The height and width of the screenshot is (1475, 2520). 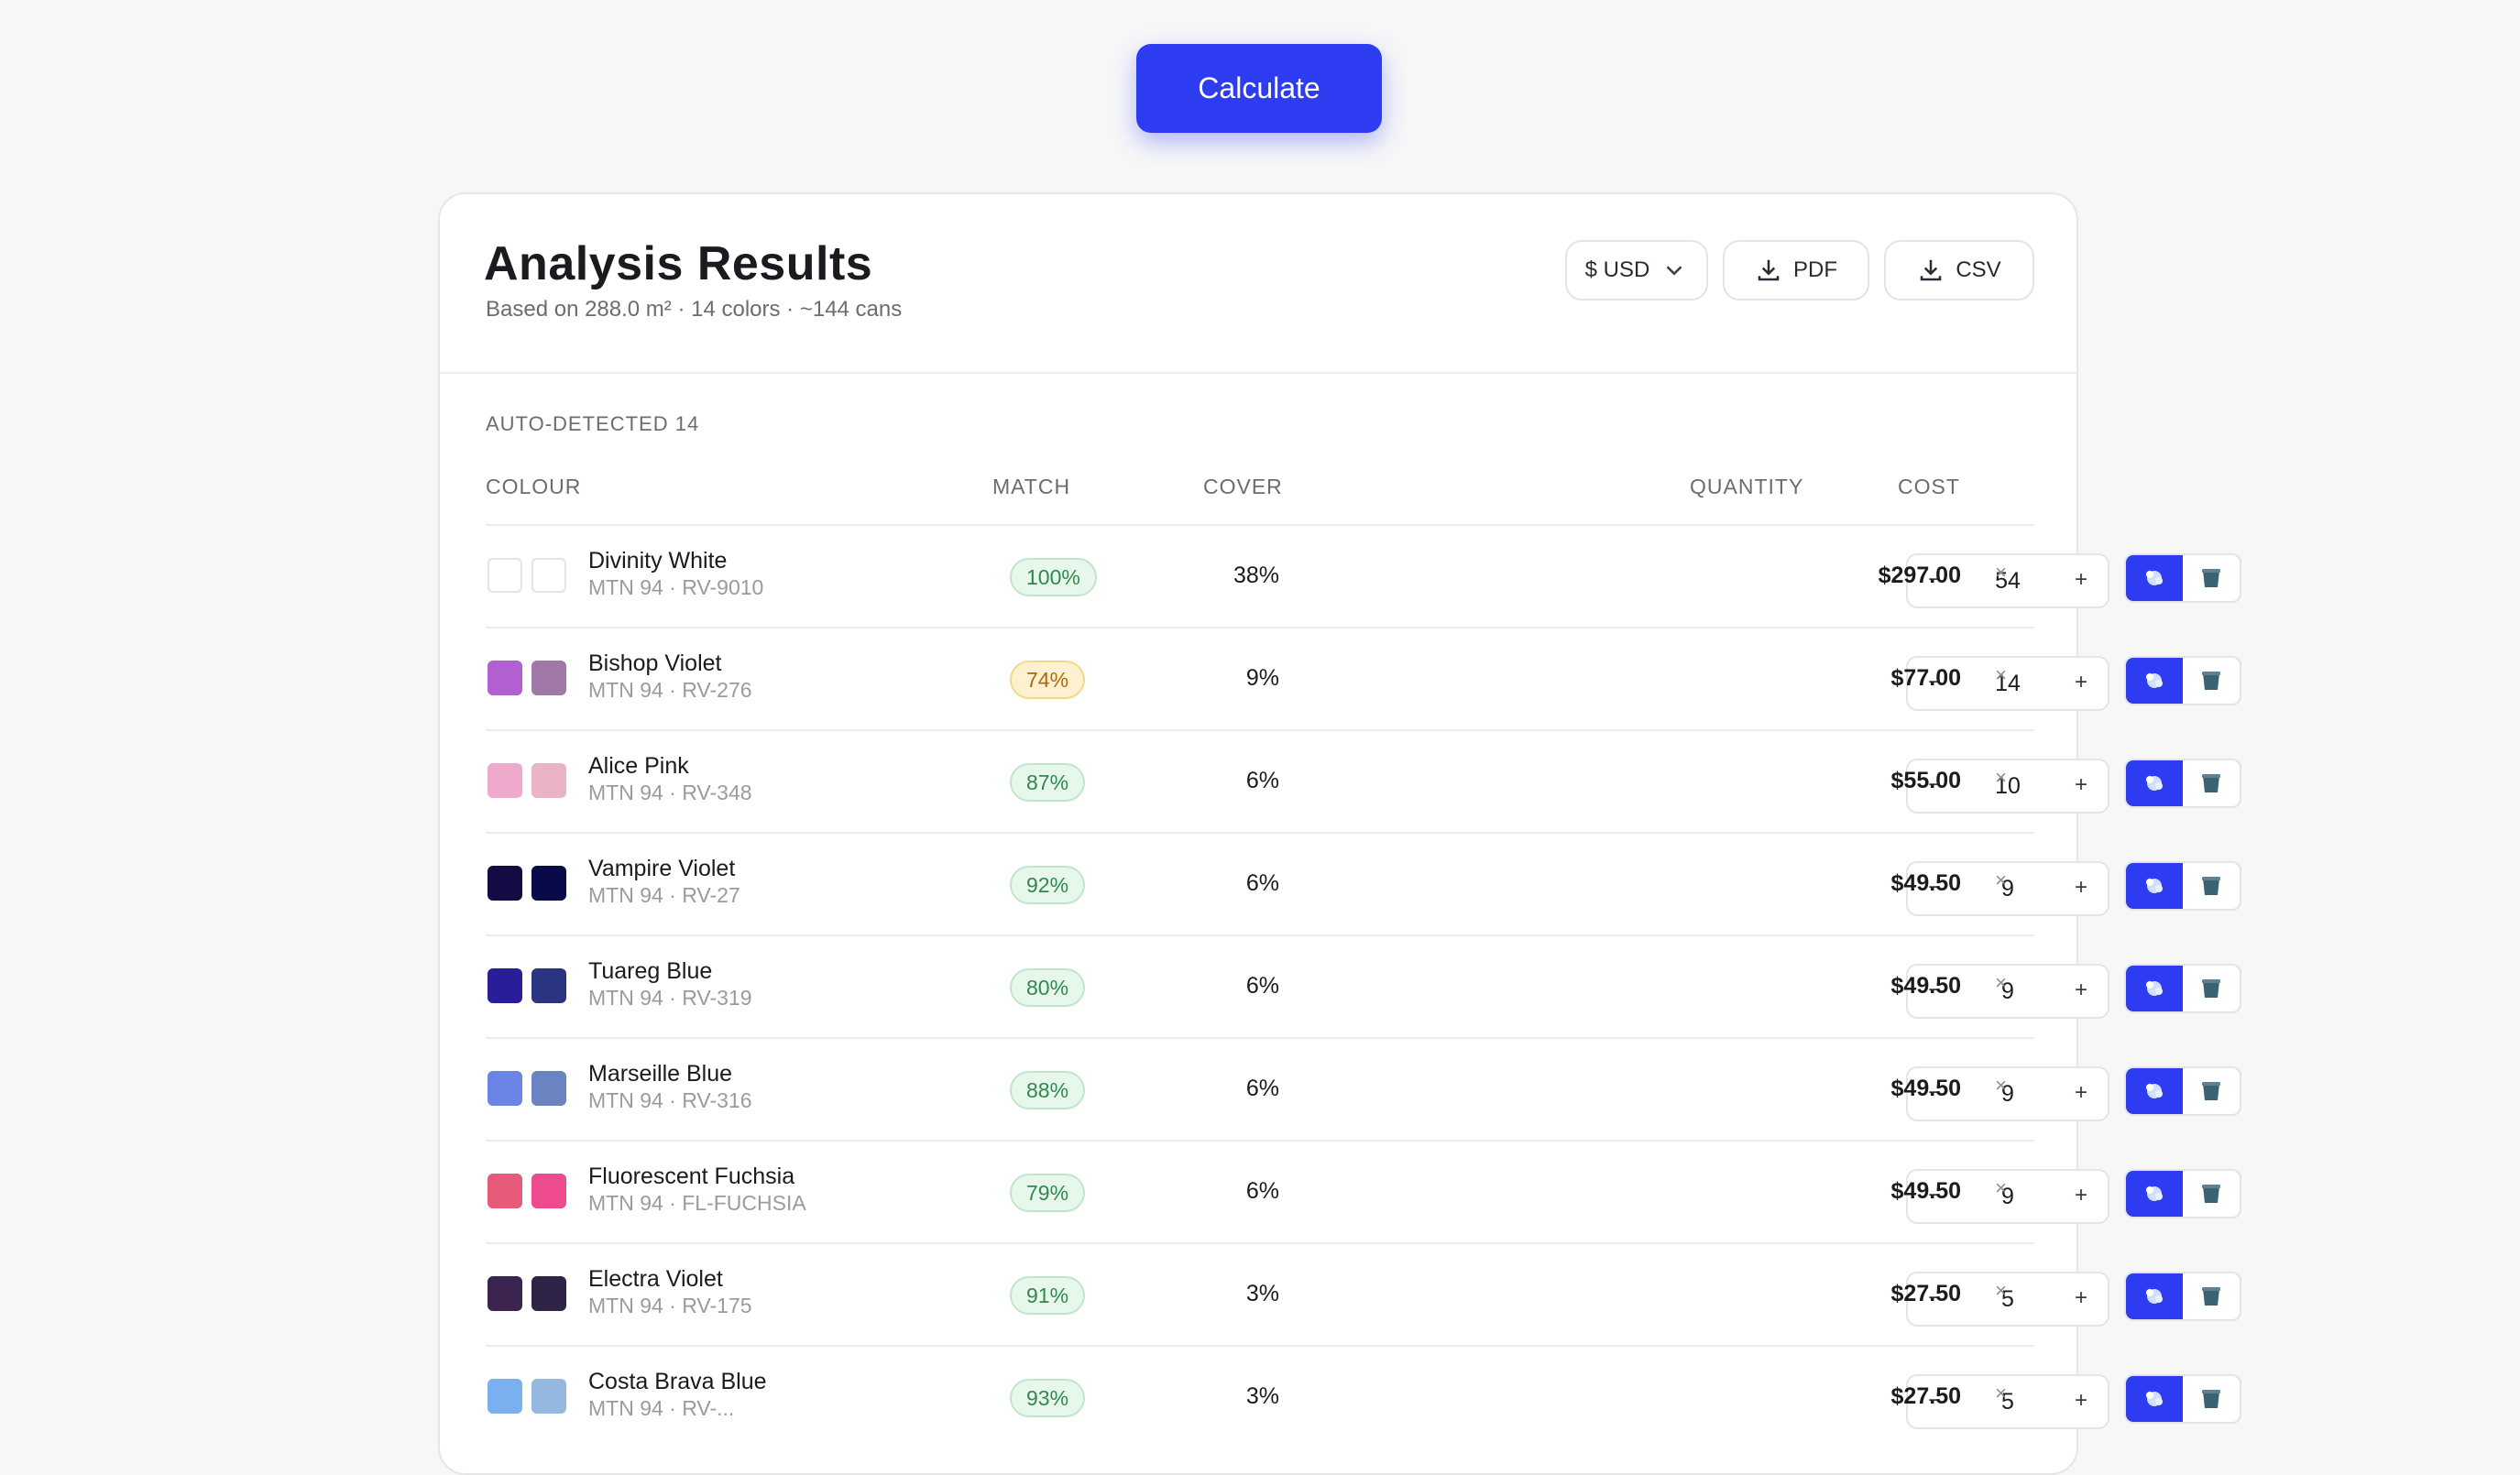 I want to click on colour-name: Vampire Violet, so click(x=662, y=868).